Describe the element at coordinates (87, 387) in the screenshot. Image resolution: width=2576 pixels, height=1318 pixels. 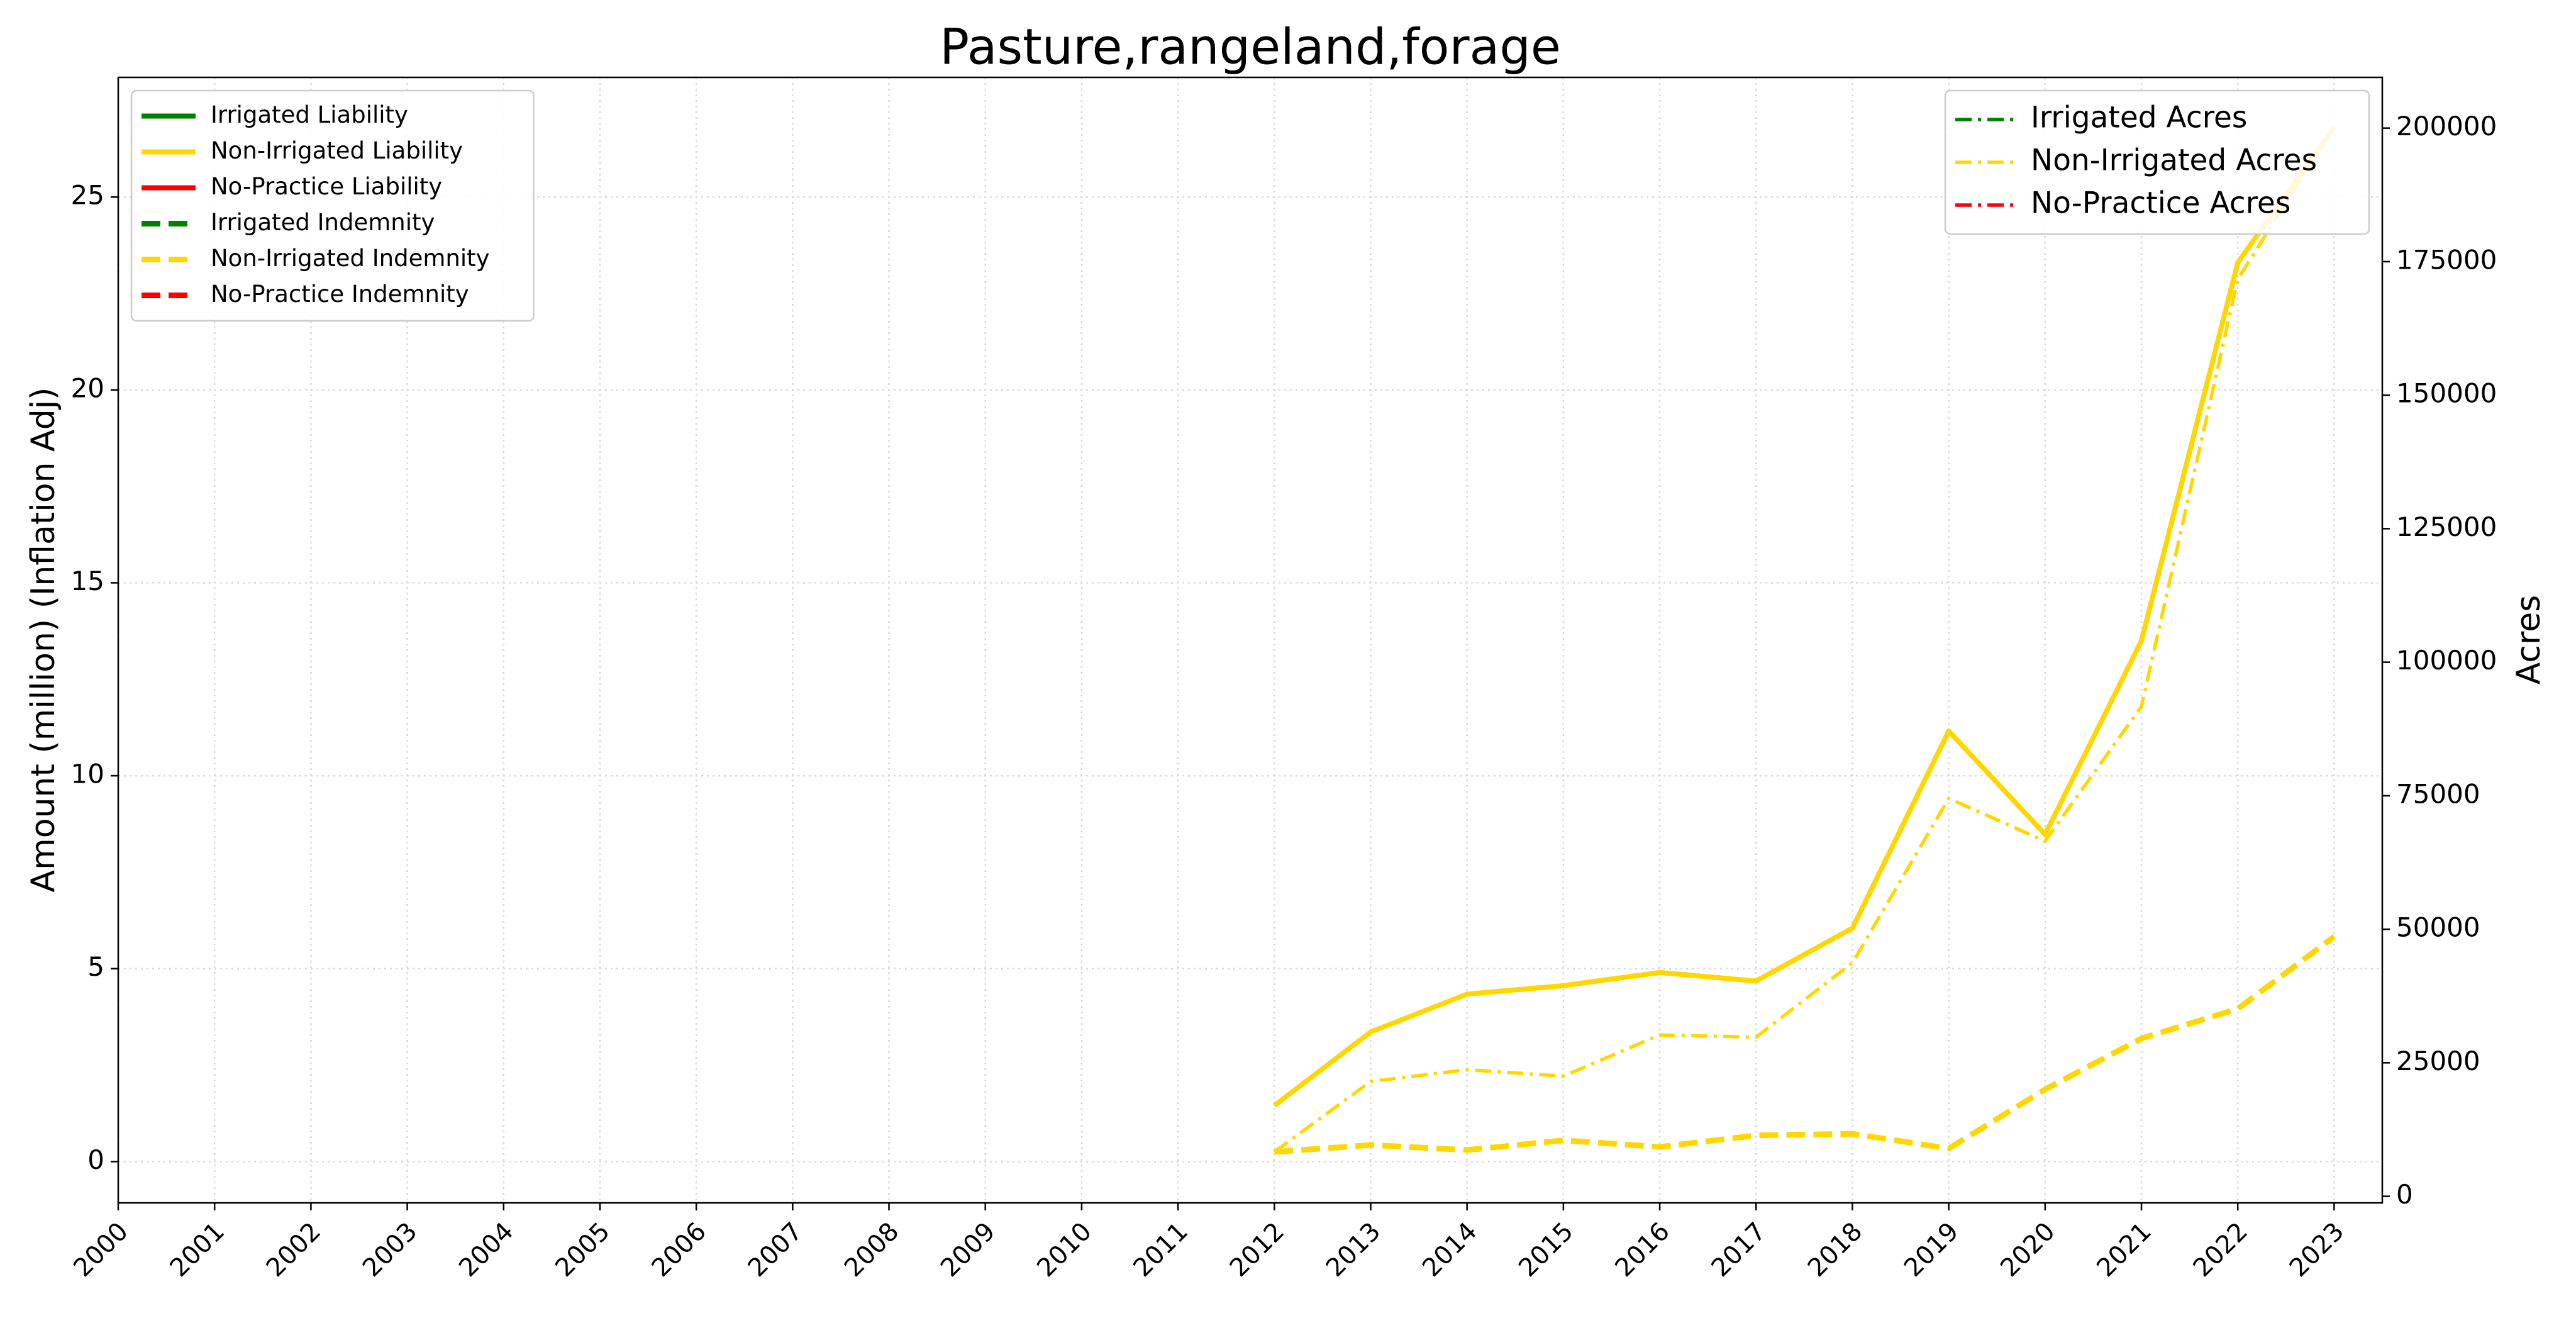
I see `y-tick-label: 20` at that location.